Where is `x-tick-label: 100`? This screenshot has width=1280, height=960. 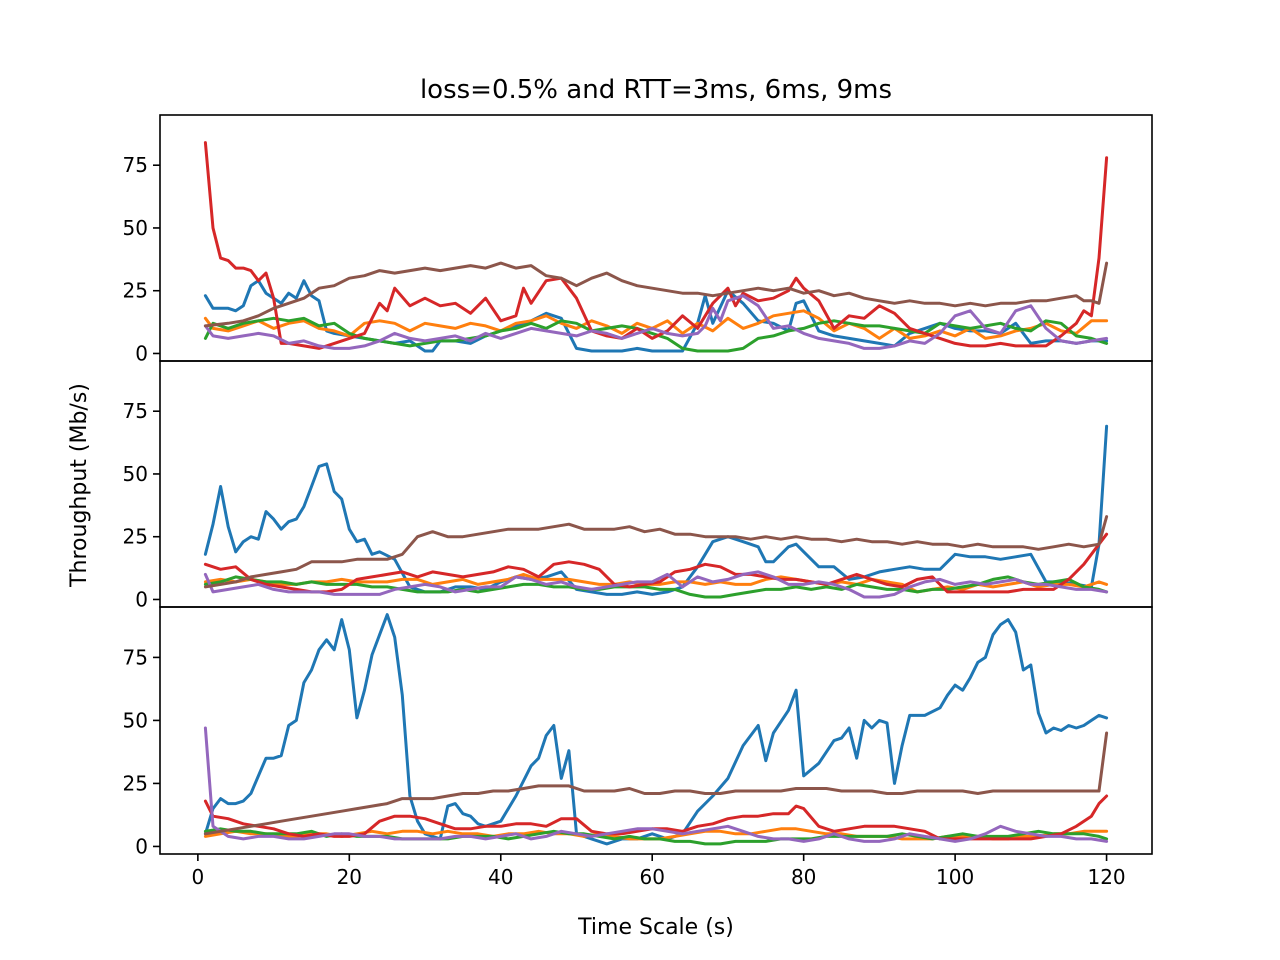
x-tick-label: 100 is located at coordinates (955, 877).